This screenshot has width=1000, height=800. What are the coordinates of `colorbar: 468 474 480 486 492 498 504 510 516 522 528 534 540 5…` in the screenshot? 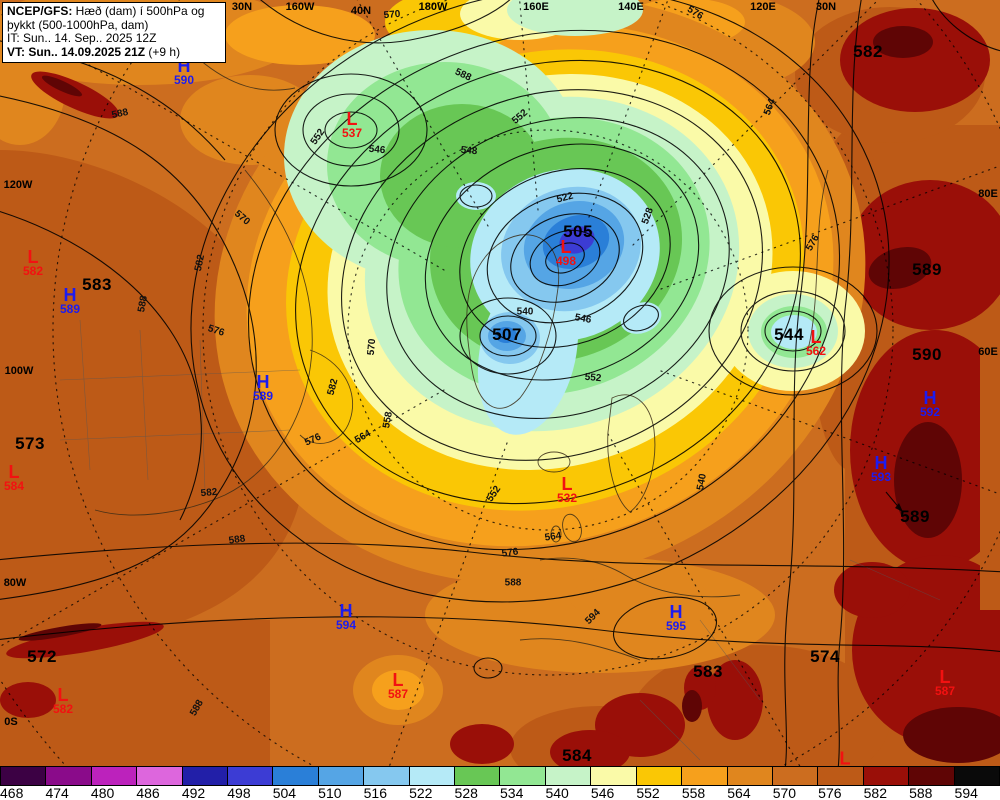 It's located at (500, 783).